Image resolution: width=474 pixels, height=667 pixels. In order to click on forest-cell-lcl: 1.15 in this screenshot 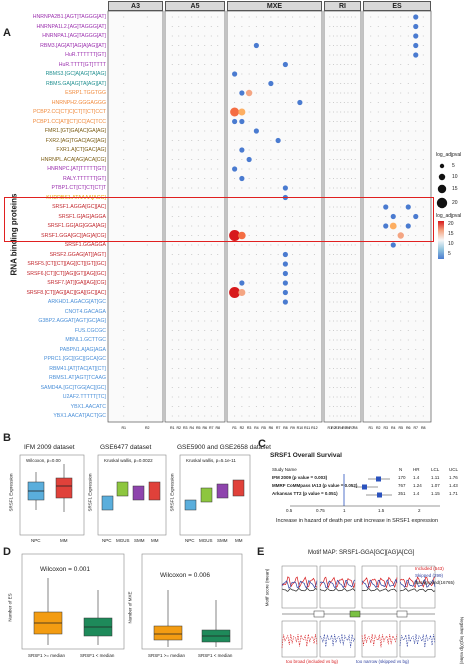, I will do `click(435, 493)`.